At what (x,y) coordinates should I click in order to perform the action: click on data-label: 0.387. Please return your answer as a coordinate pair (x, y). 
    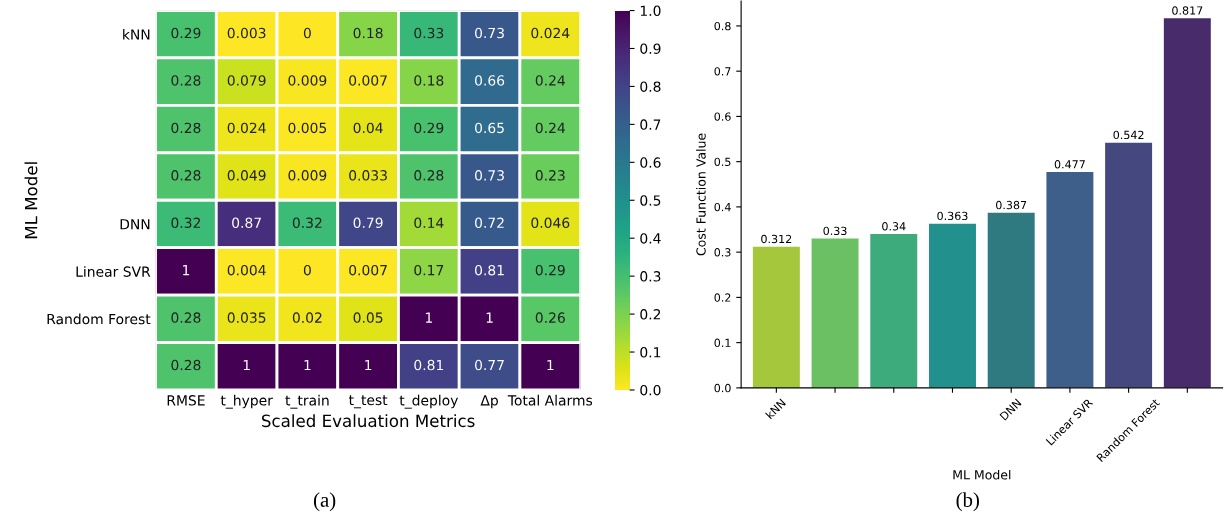
    Looking at the image, I should click on (1011, 205).